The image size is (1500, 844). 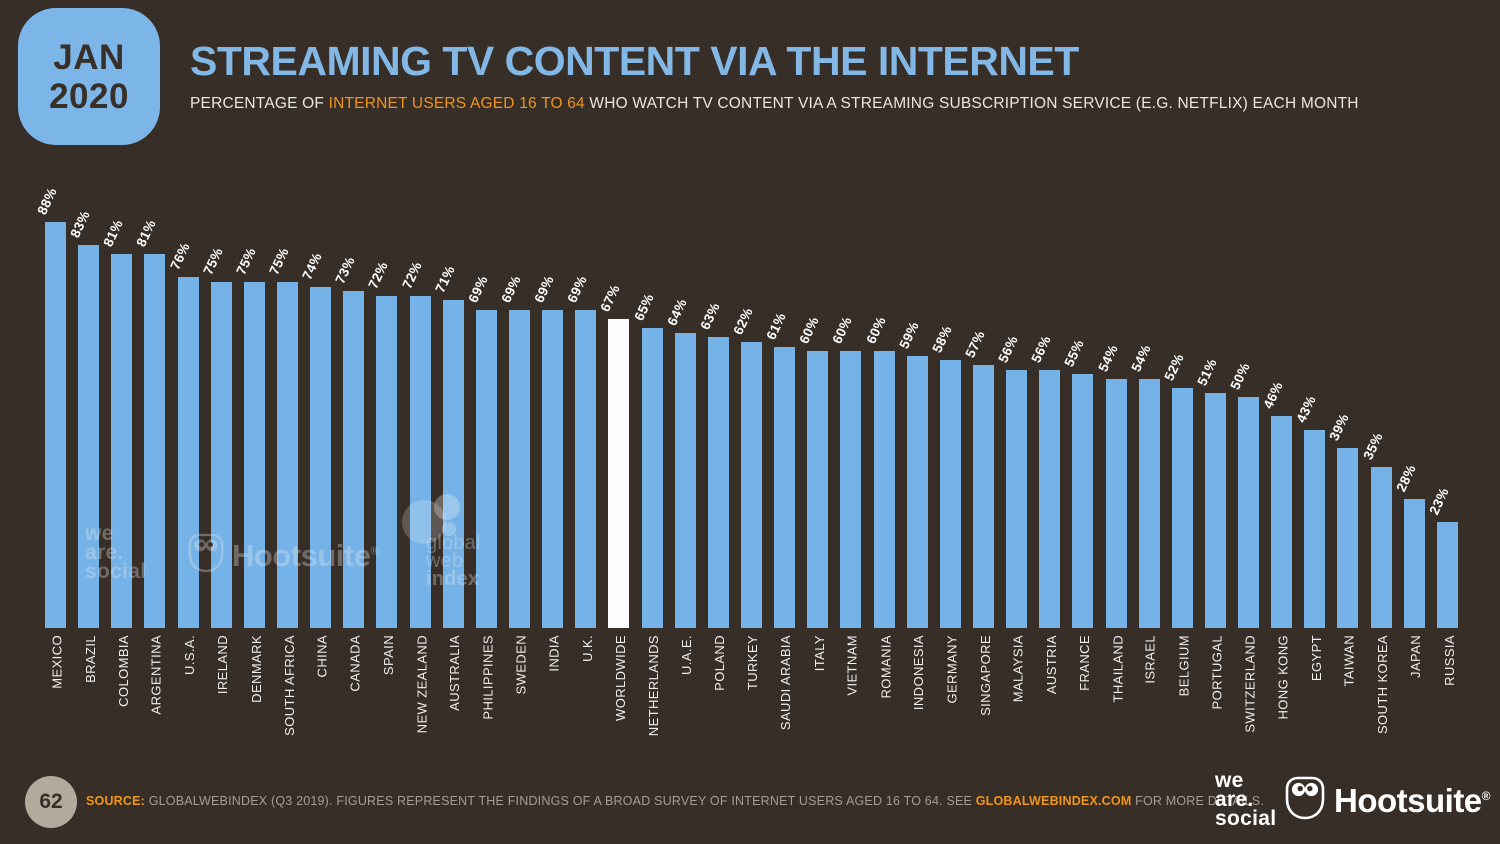 What do you see at coordinates (985, 675) in the screenshot?
I see `bar-country-label: SINGAPORE` at bounding box center [985, 675].